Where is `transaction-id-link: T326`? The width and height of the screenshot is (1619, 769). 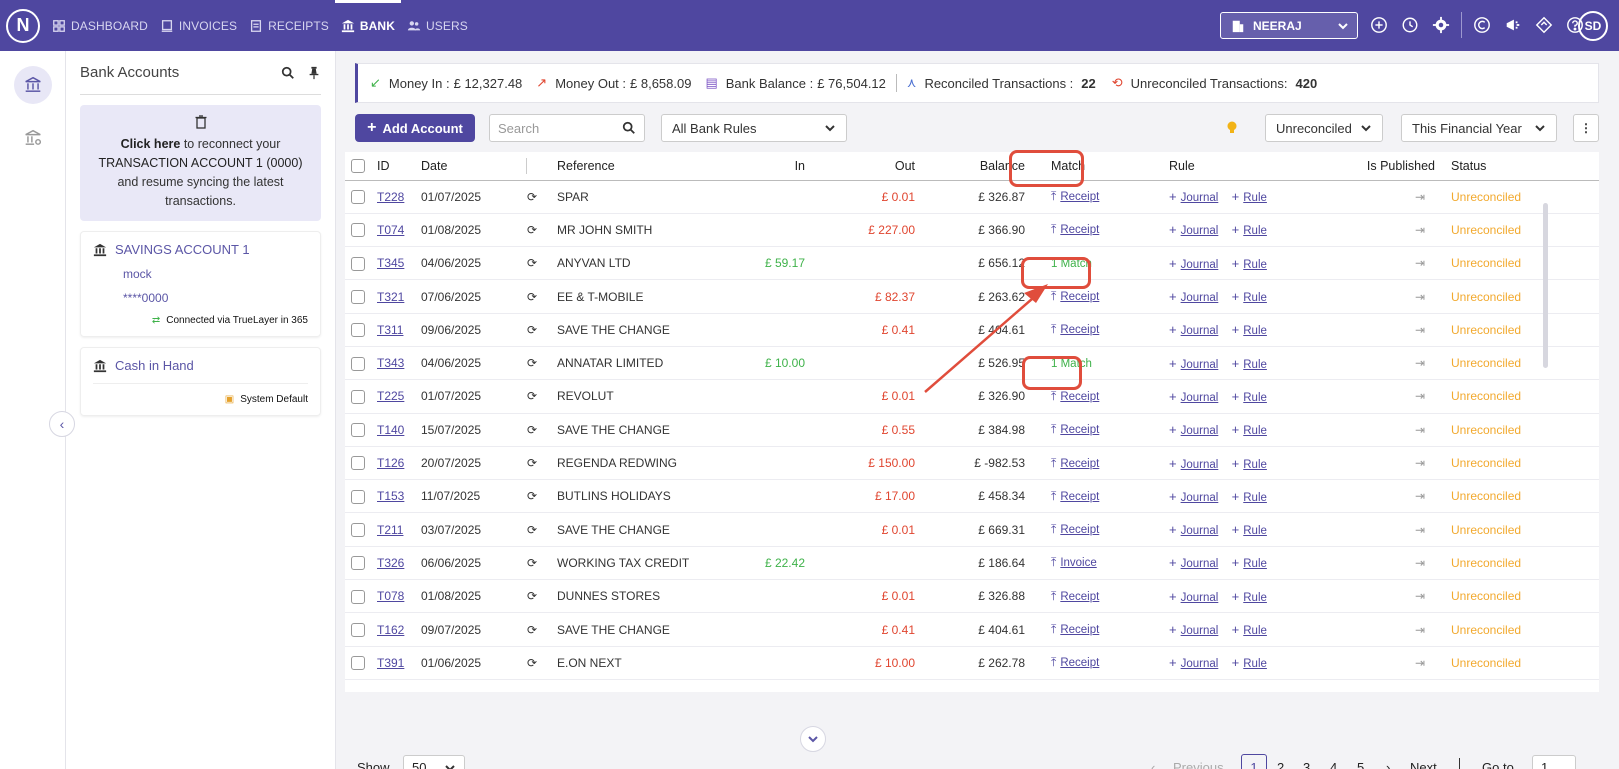
transaction-id-link: T326 is located at coordinates (391, 562).